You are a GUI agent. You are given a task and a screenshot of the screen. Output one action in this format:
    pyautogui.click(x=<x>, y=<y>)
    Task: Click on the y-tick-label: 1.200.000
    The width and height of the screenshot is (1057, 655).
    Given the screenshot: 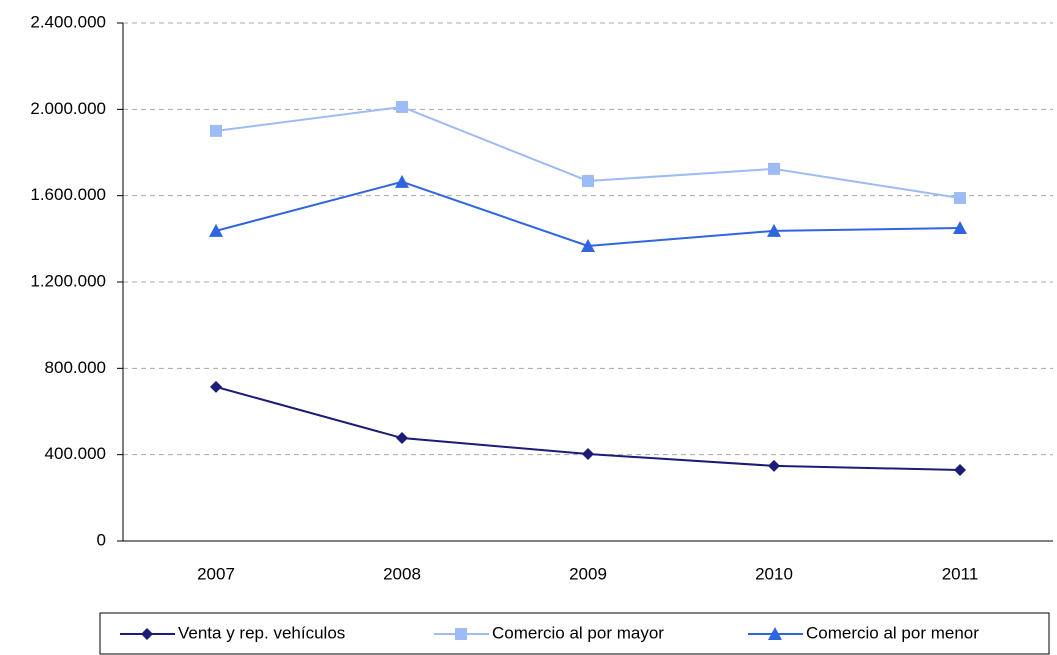 What is the action you would take?
    pyautogui.click(x=68, y=280)
    